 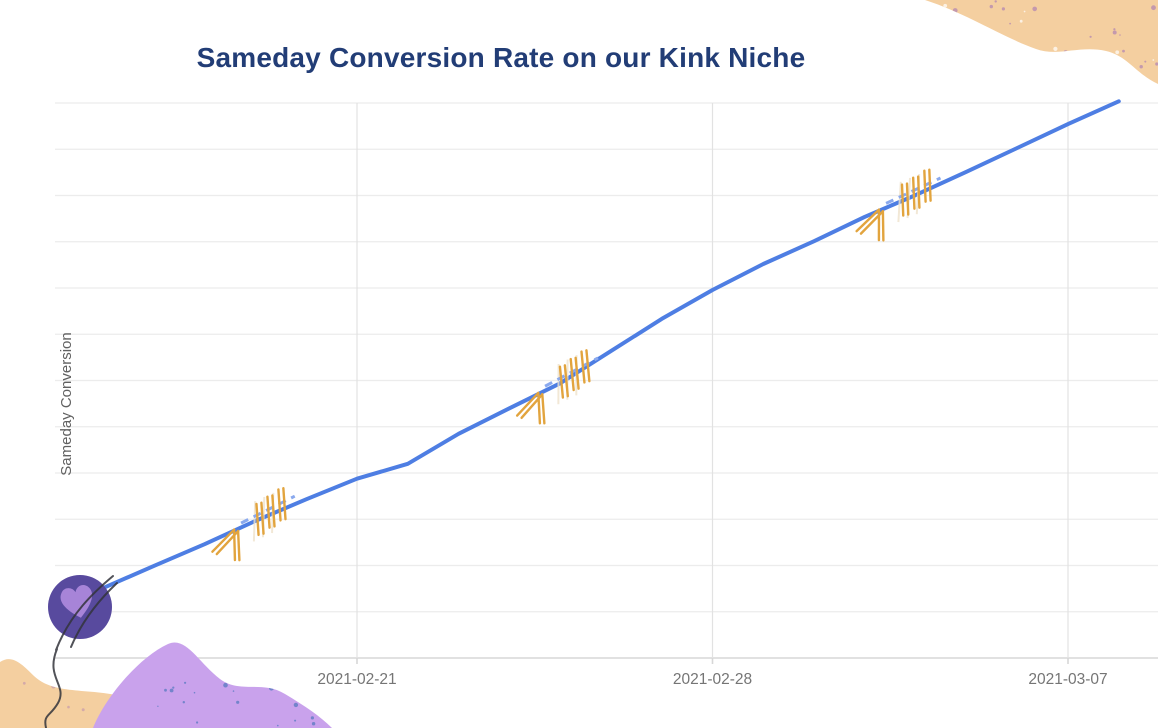 What do you see at coordinates (712, 679) in the screenshot?
I see `x-tick-label: 2021-02-28` at bounding box center [712, 679].